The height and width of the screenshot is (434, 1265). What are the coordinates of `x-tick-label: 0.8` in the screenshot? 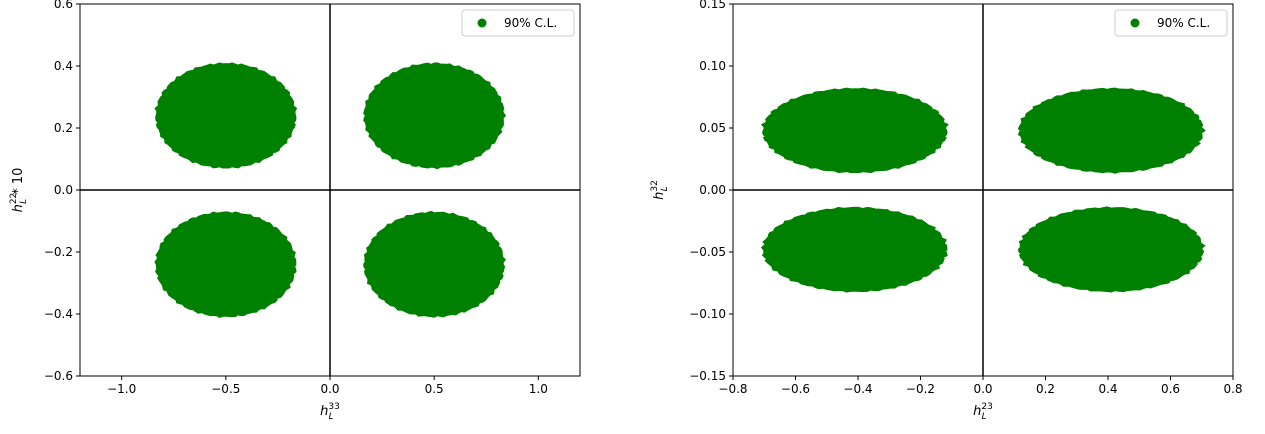 It's located at (1232, 389).